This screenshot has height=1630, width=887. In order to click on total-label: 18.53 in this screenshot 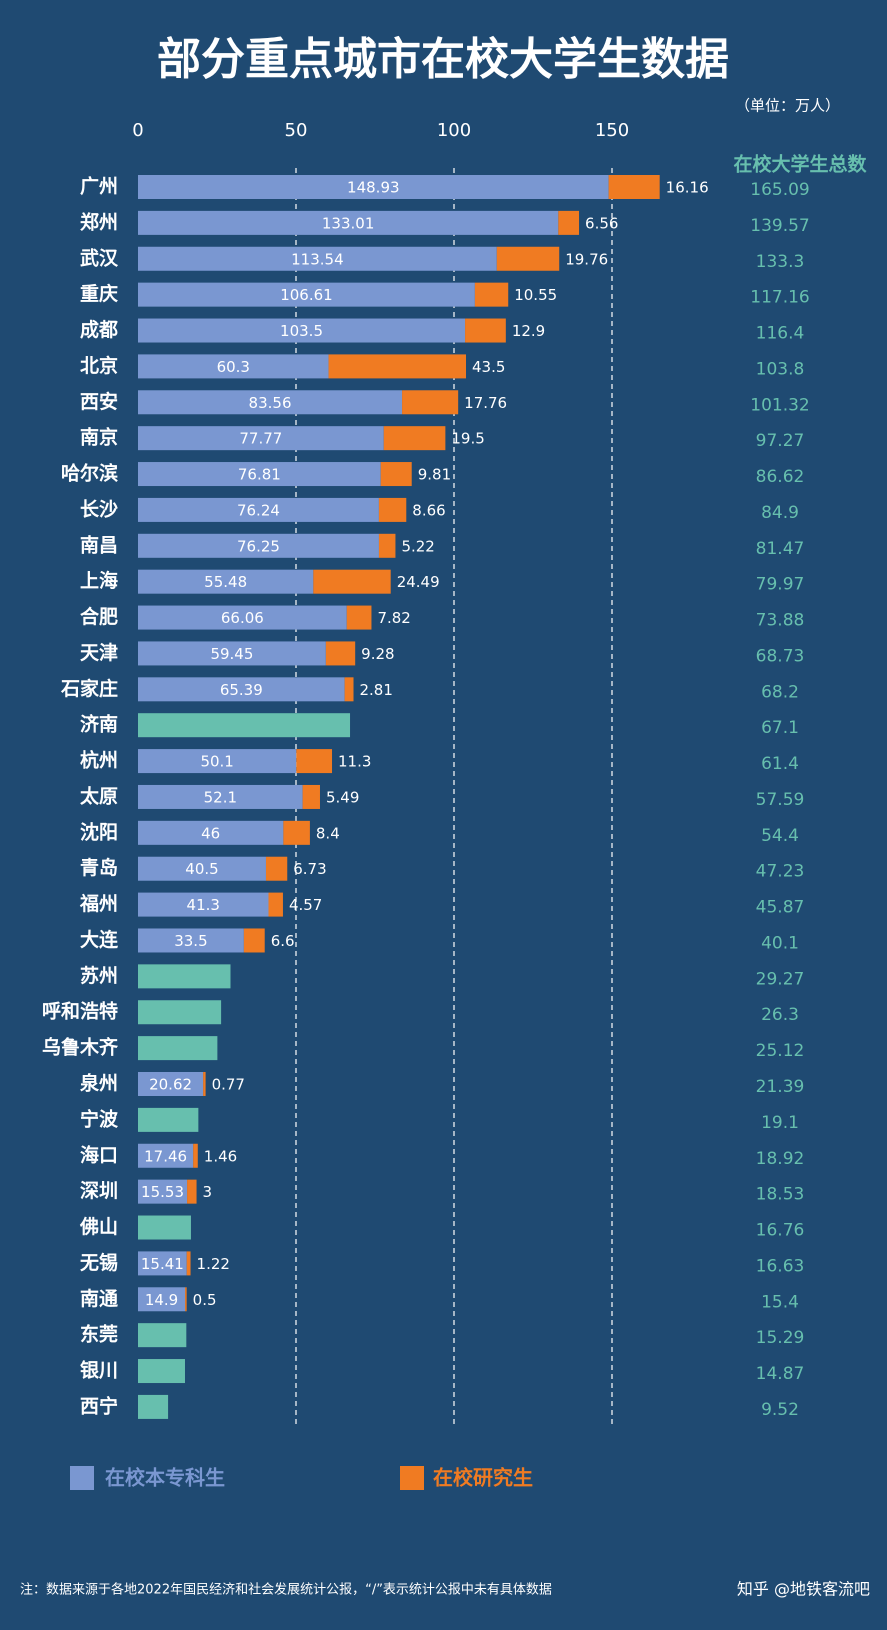, I will do `click(780, 1195)`.